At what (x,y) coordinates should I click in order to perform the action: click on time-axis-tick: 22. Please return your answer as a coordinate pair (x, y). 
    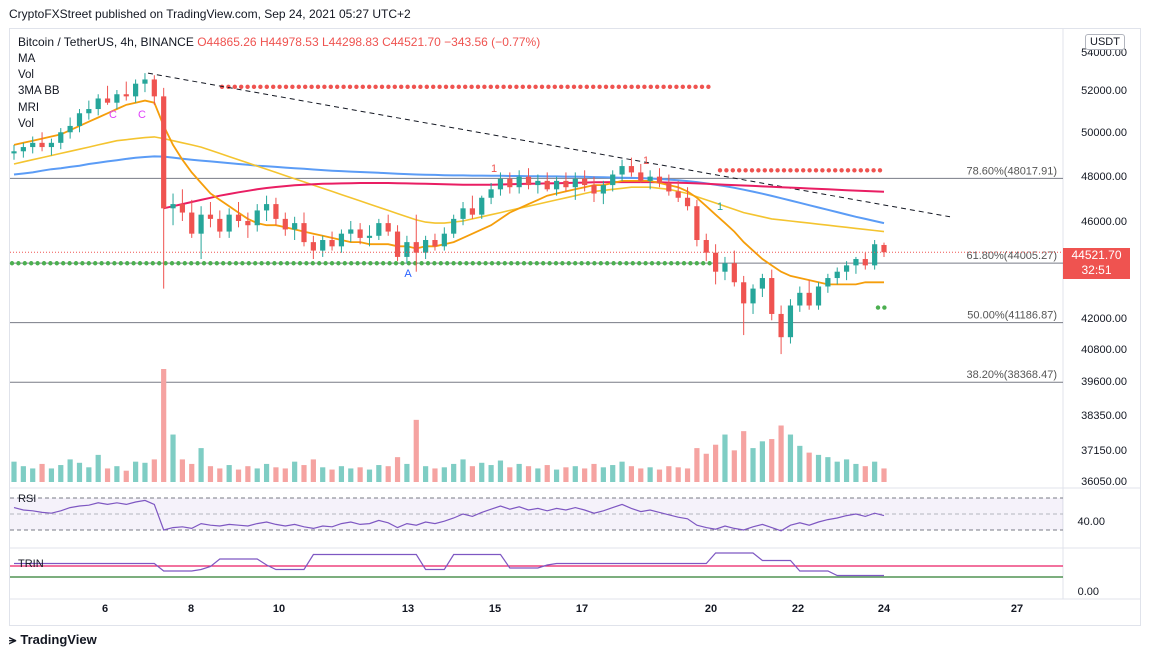
    Looking at the image, I should click on (798, 609).